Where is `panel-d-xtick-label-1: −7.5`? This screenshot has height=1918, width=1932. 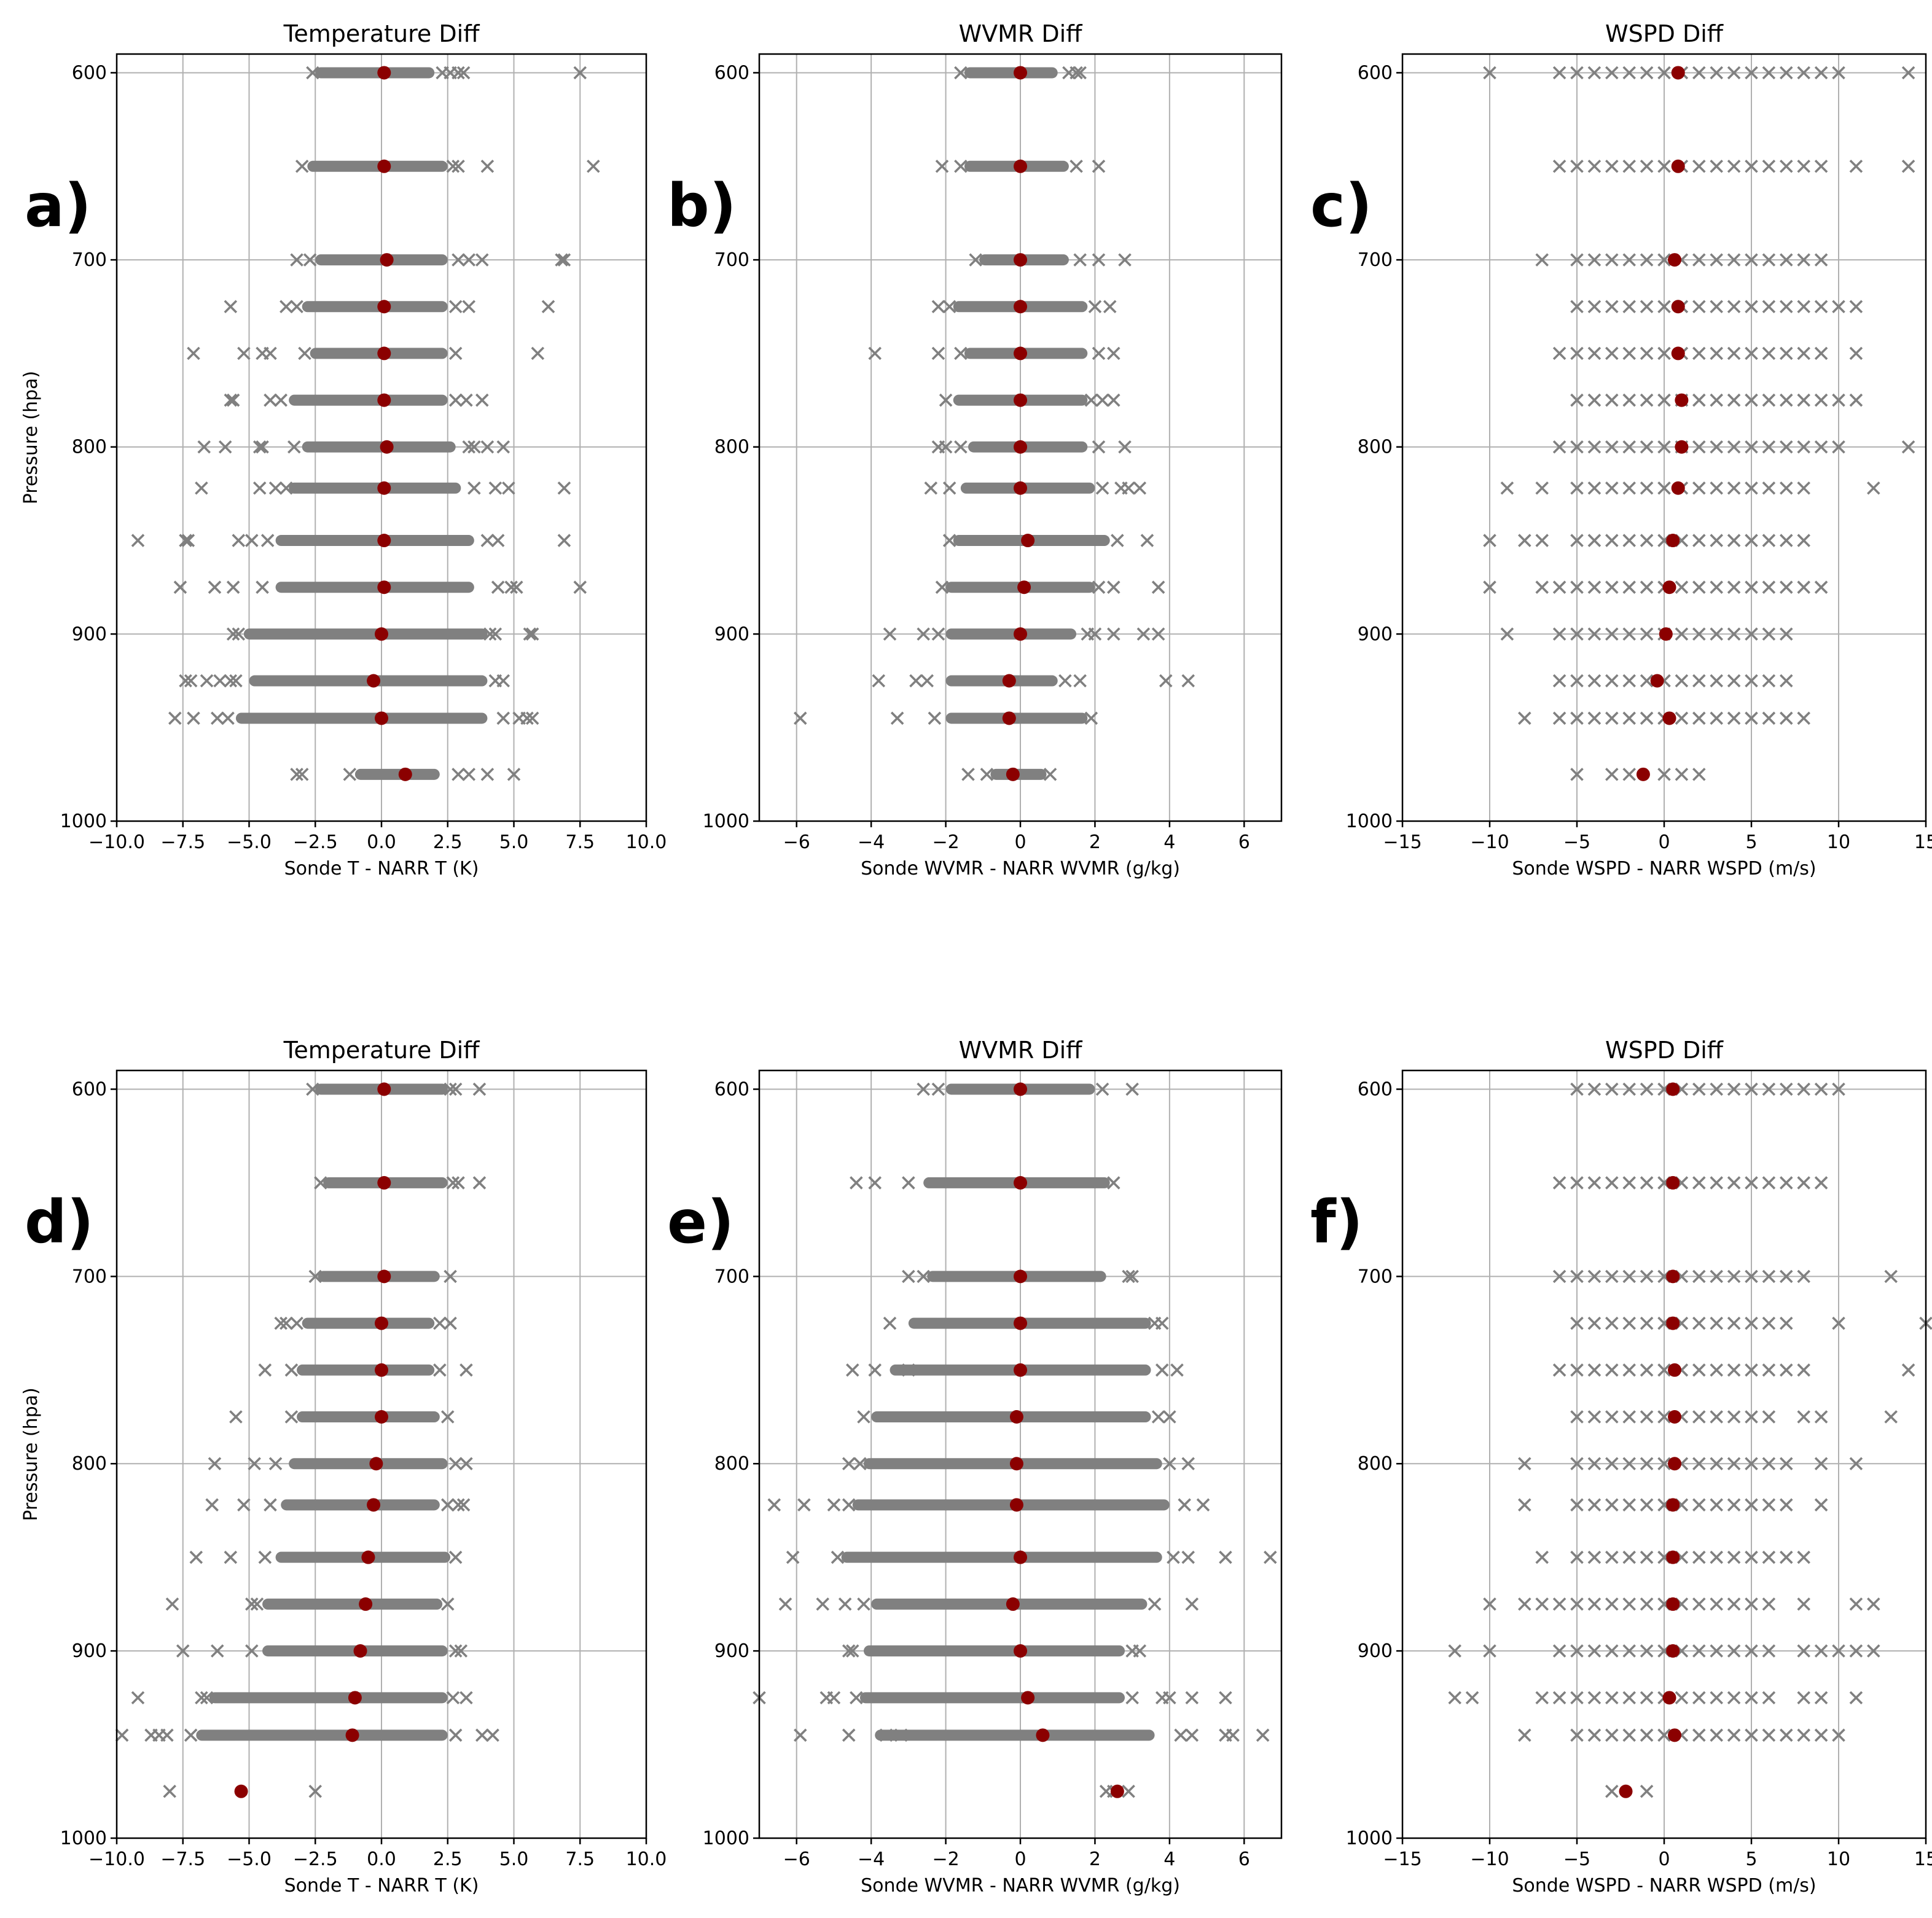
panel-d-xtick-label-1: −7.5 is located at coordinates (182, 1859).